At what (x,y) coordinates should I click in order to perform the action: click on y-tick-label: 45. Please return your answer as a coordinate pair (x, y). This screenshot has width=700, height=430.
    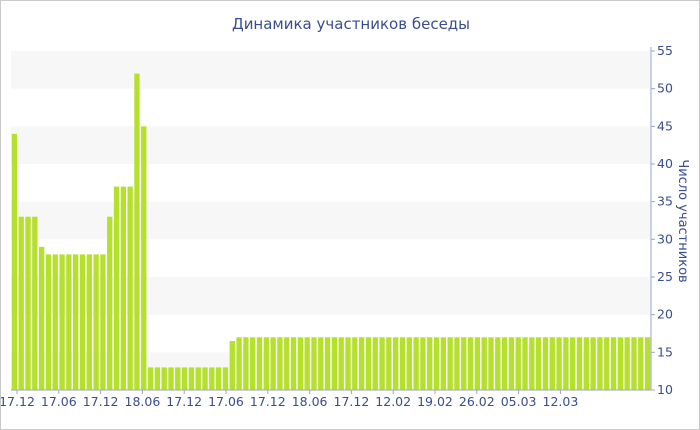
    Looking at the image, I should click on (665, 125).